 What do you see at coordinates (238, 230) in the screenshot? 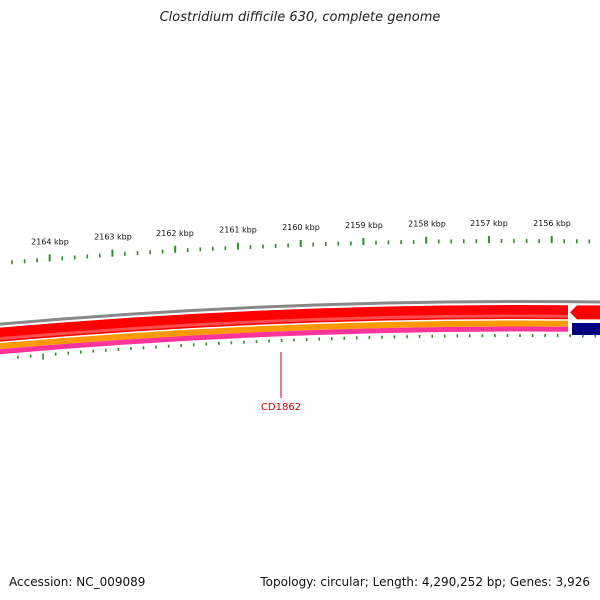
I see `kbp-label: 2161 kbp` at bounding box center [238, 230].